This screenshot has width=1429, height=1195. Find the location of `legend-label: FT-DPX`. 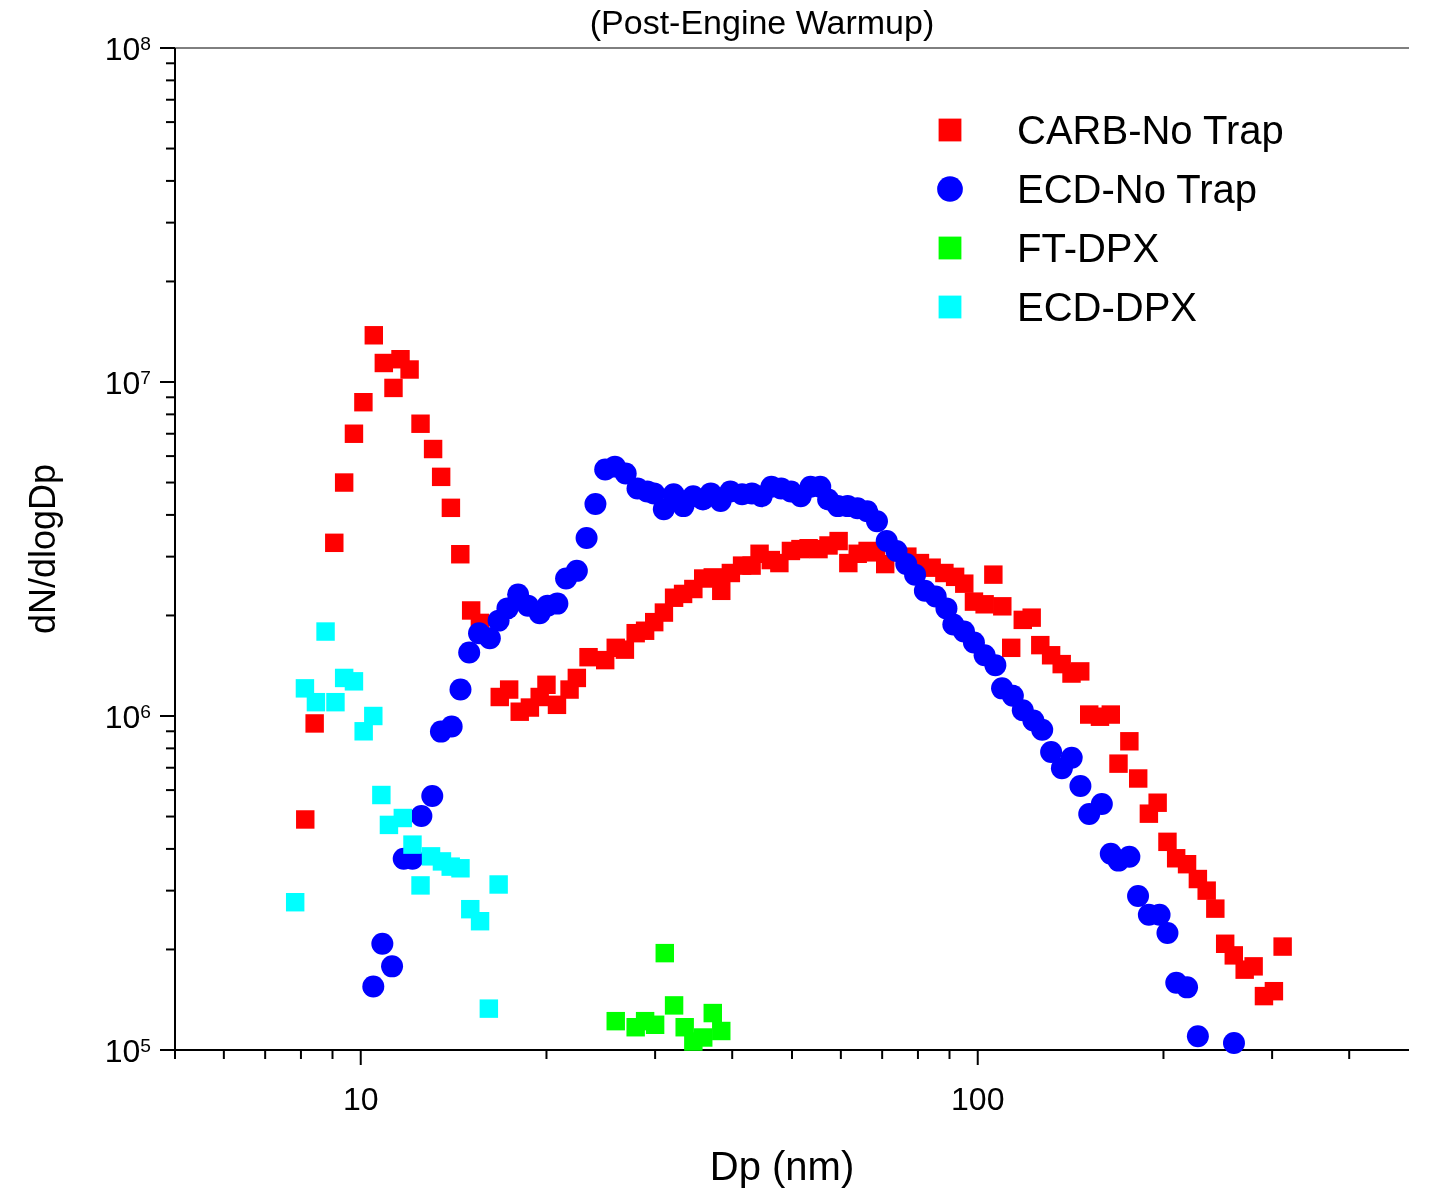

legend-label: FT-DPX is located at coordinates (1088, 248).